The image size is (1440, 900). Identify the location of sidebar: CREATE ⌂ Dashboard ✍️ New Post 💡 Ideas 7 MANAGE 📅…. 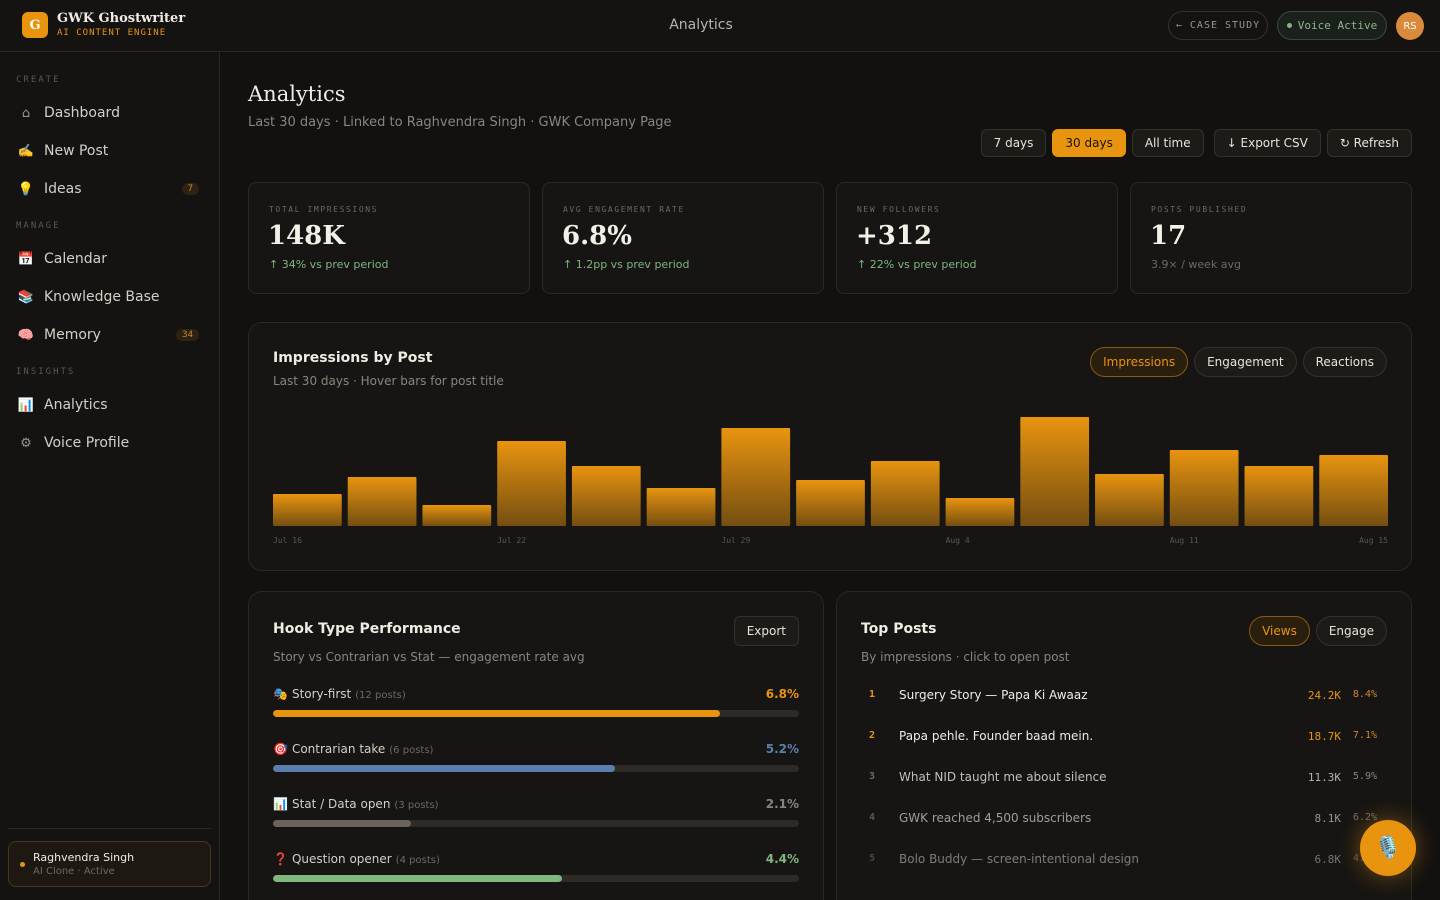
(110, 476).